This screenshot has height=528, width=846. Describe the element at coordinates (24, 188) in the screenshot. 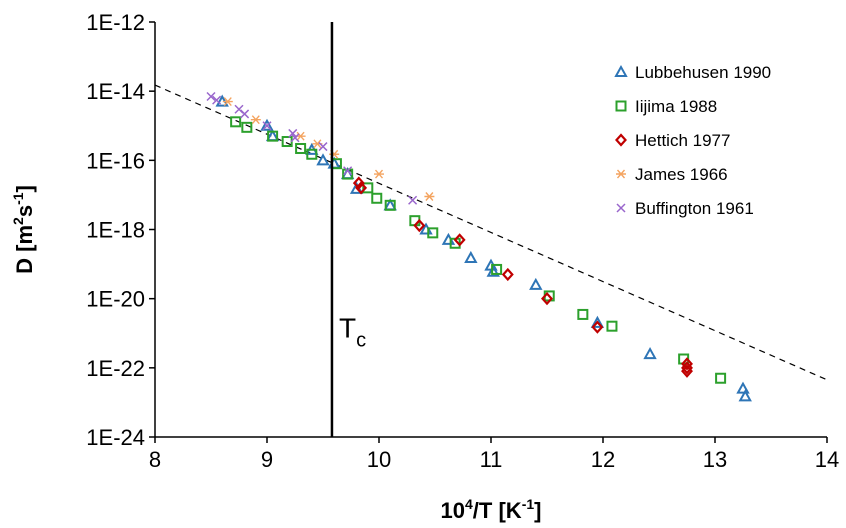

I see `y-axis-title-end: ]` at that location.